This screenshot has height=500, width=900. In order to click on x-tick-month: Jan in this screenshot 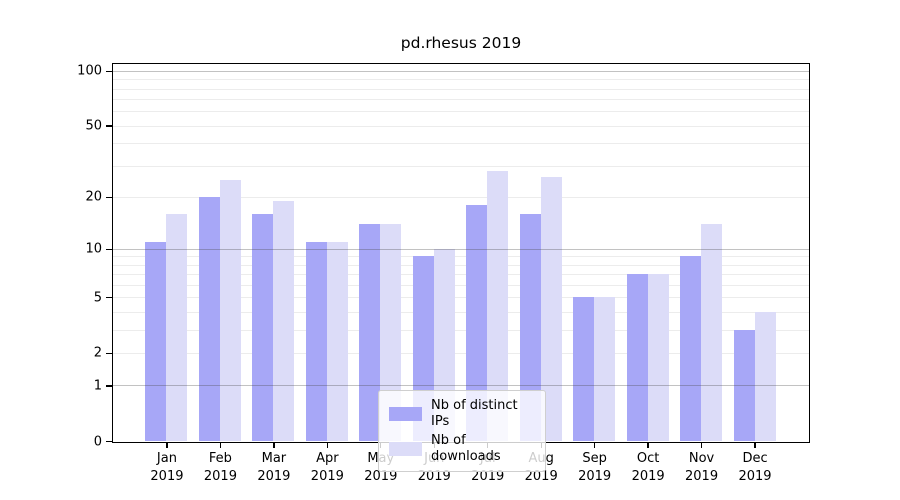, I will do `click(166, 458)`.